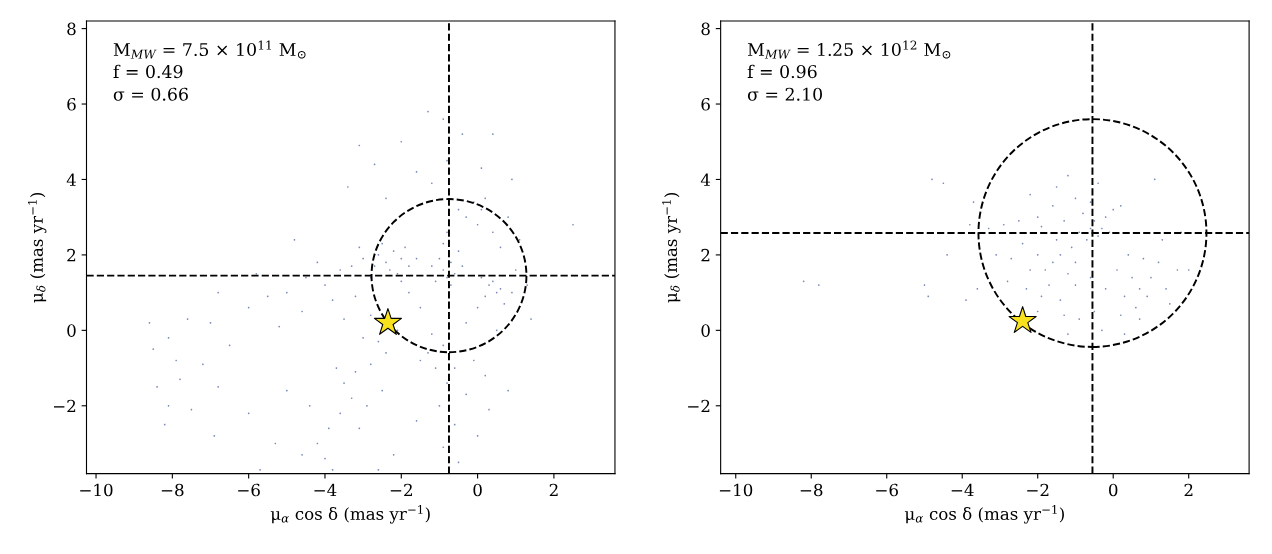 The height and width of the screenshot is (554, 1272). Describe the element at coordinates (849, 49) in the screenshot. I see `annotation: M$_{MW}$ = 1.25 × 10$^{12}$ M$_{⊙}$` at that location.